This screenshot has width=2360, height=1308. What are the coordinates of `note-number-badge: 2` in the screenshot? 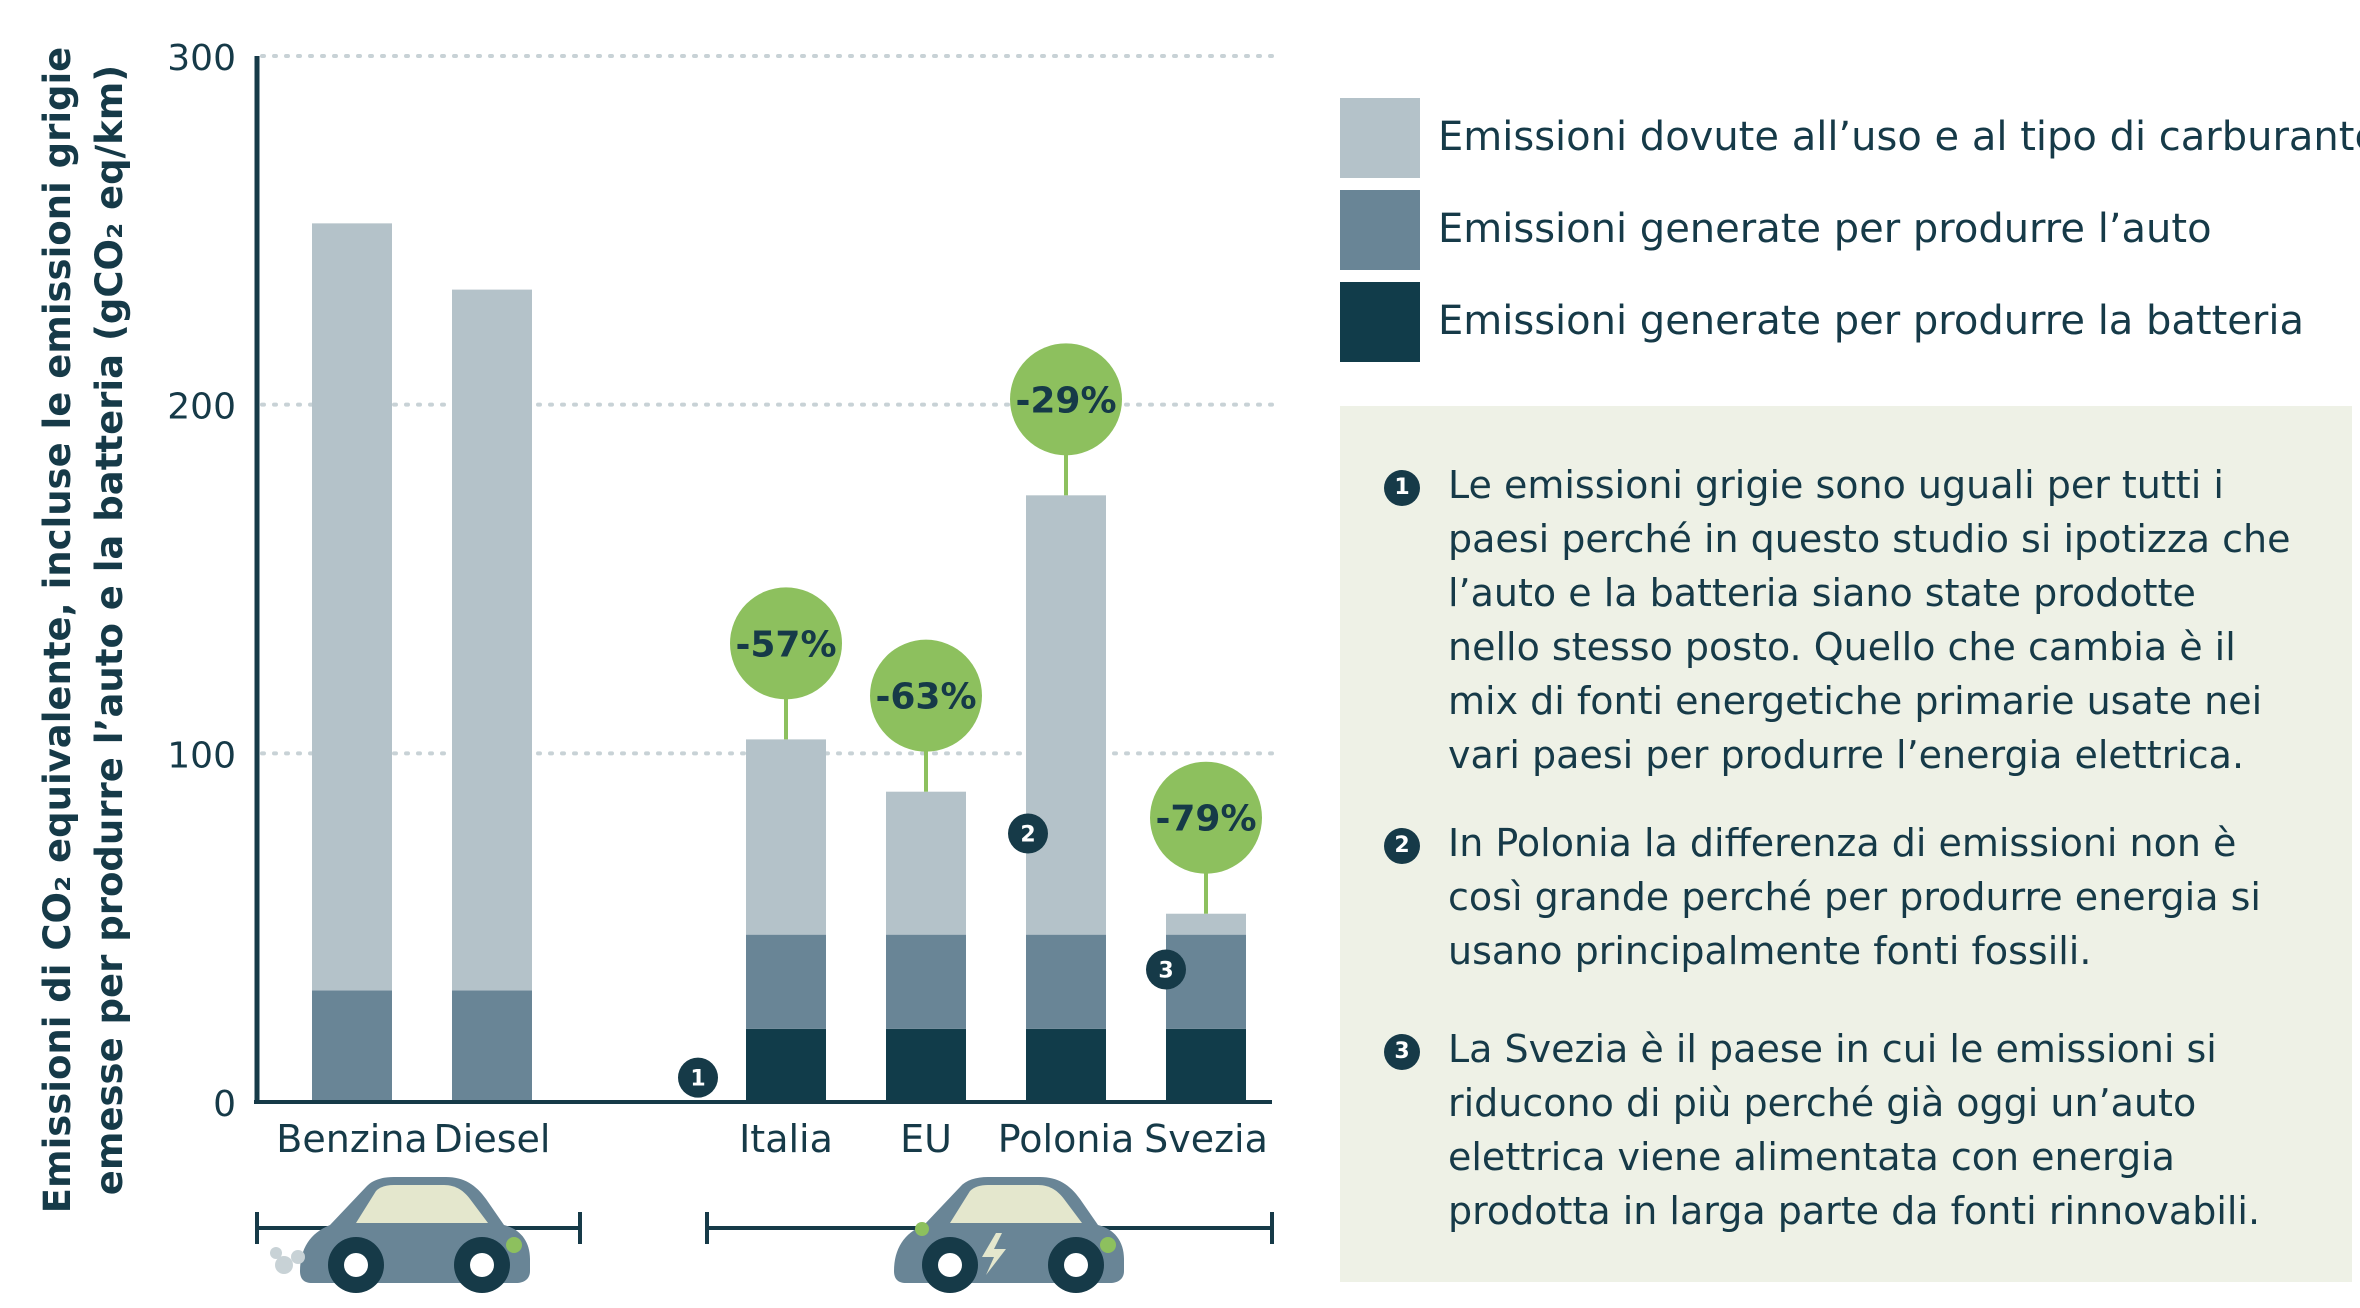 It's located at (1402, 846).